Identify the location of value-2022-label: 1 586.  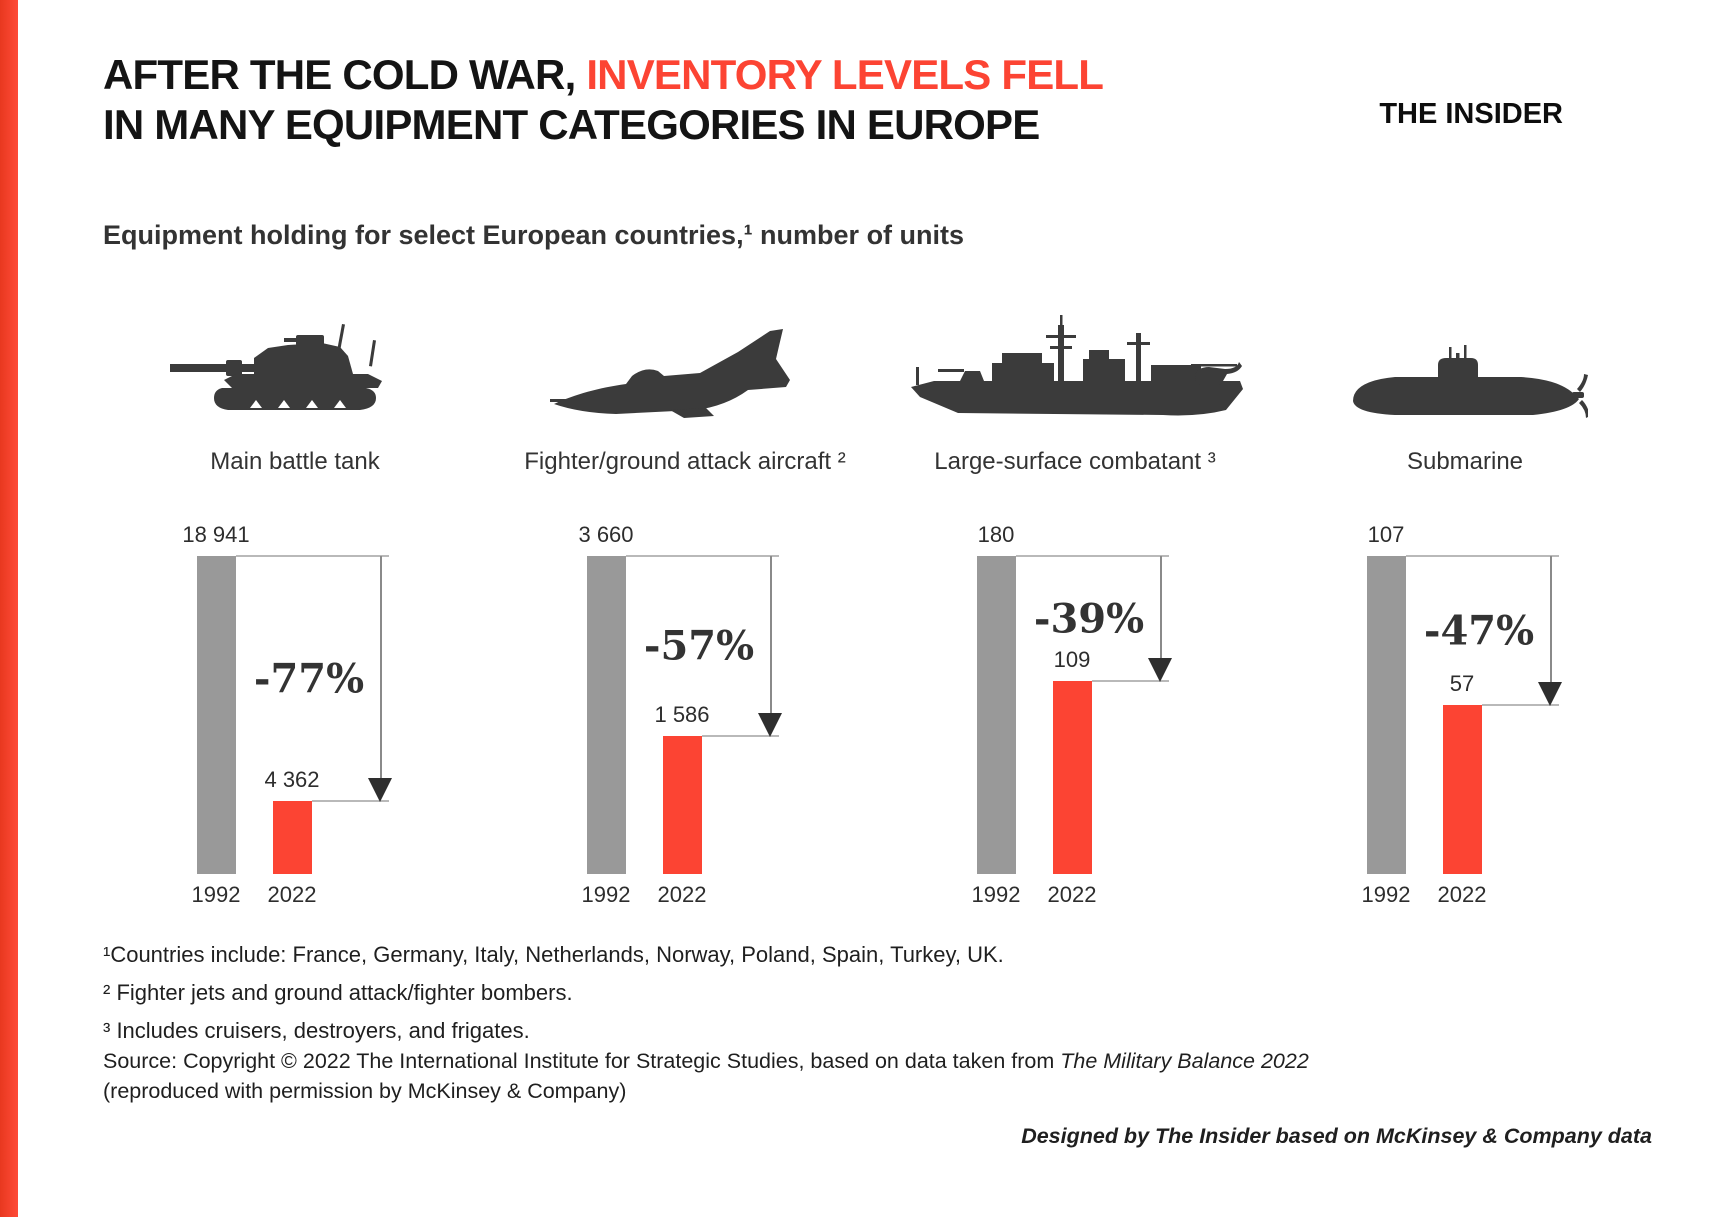
(682, 714).